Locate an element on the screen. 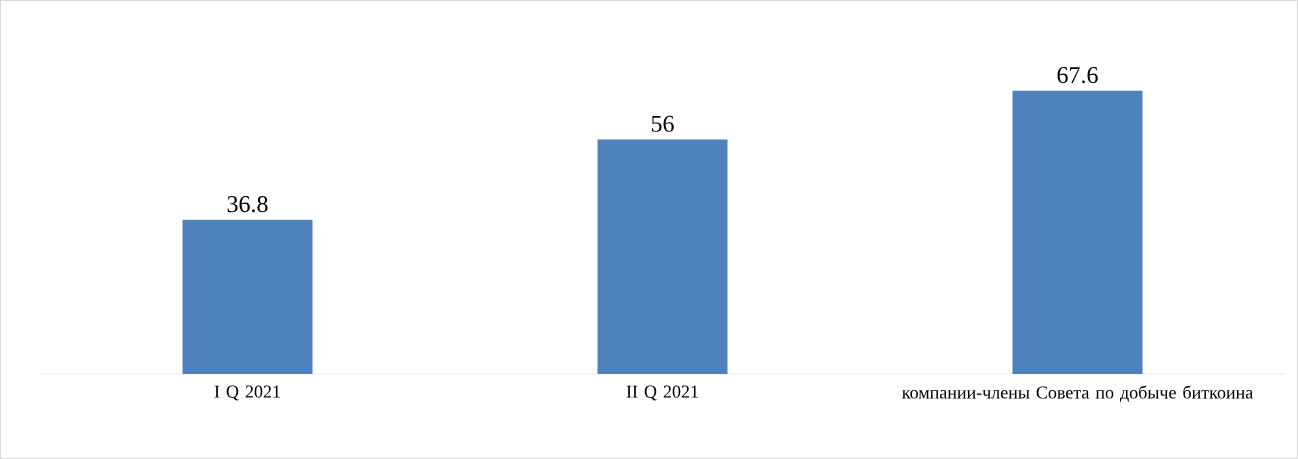  data-label: 56 is located at coordinates (662, 123).